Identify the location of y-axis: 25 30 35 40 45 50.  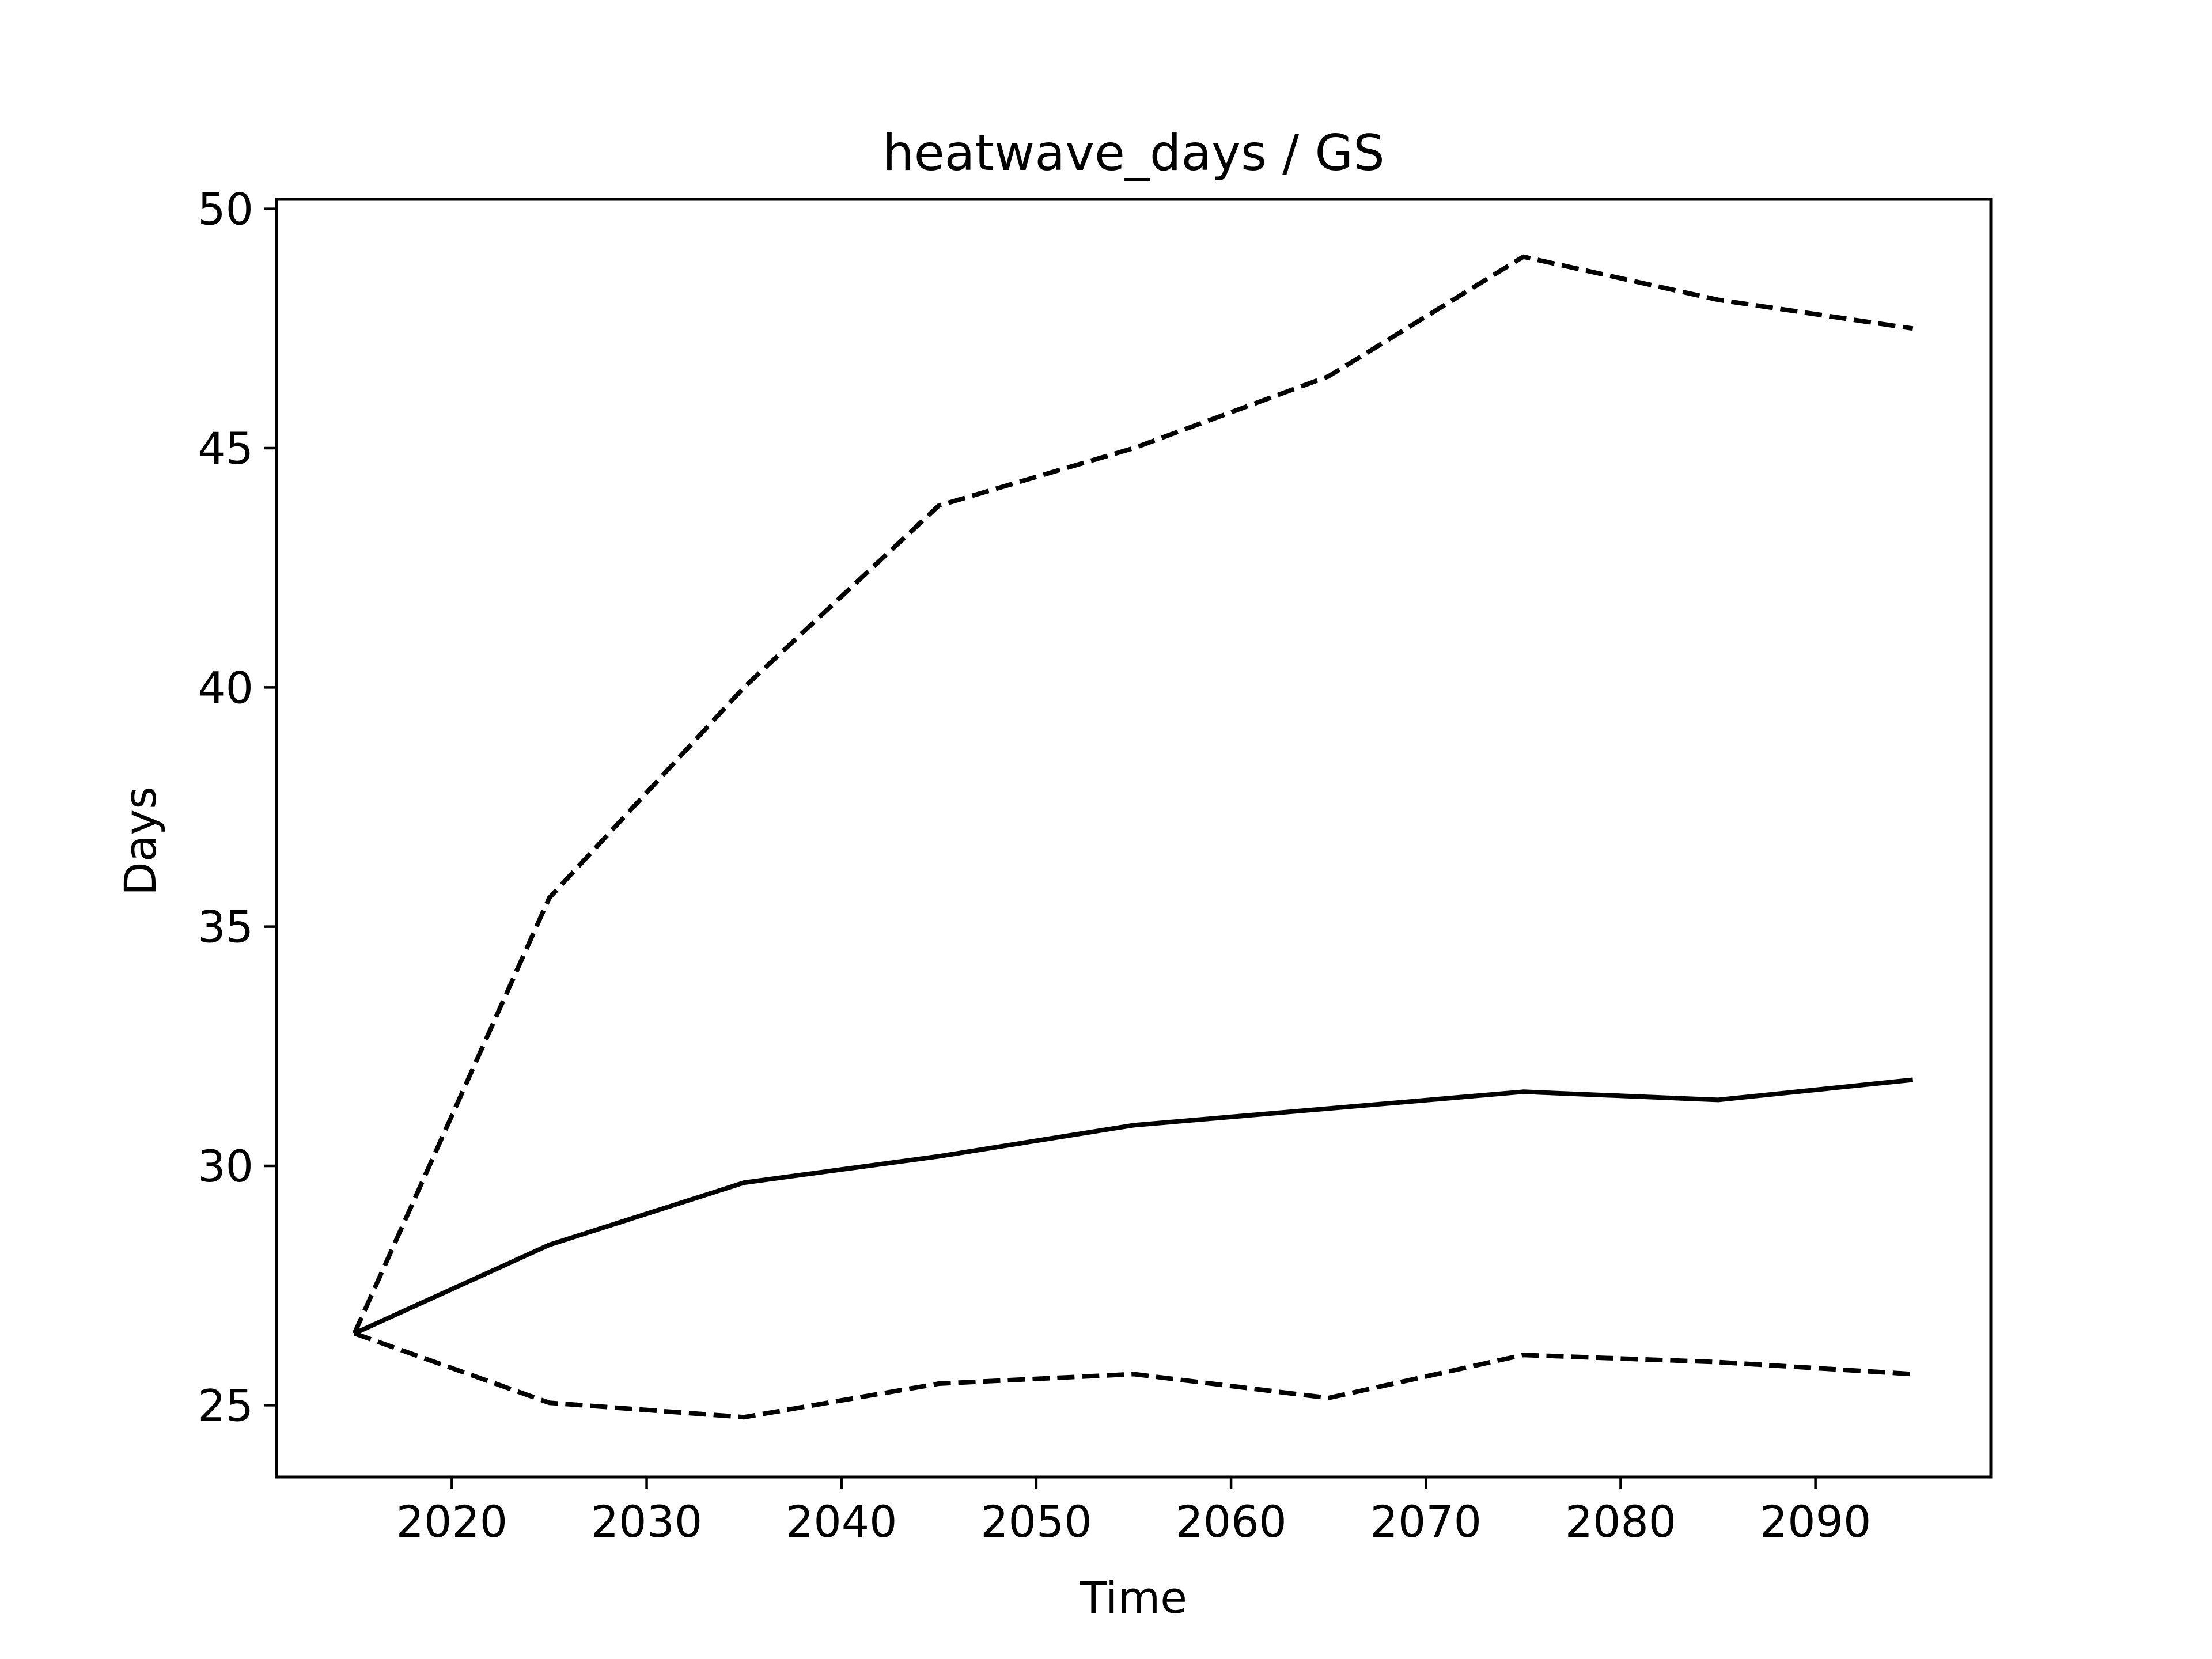
(237, 807).